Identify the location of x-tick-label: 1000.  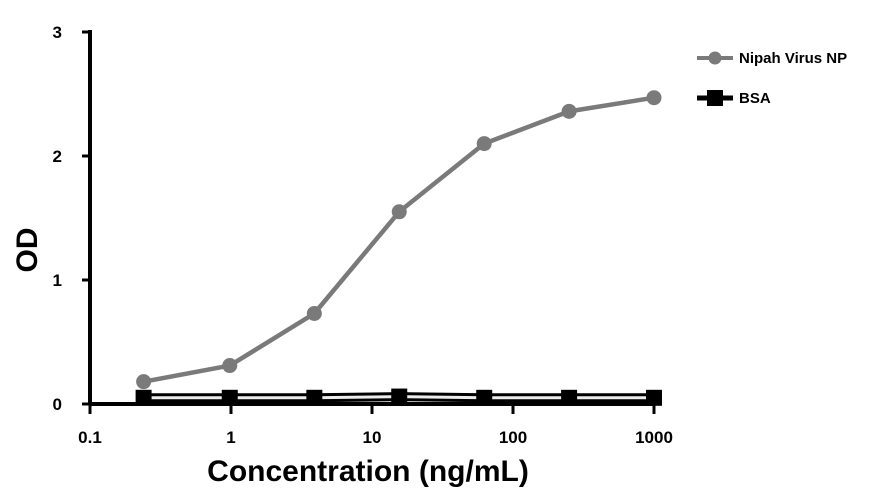
(654, 437).